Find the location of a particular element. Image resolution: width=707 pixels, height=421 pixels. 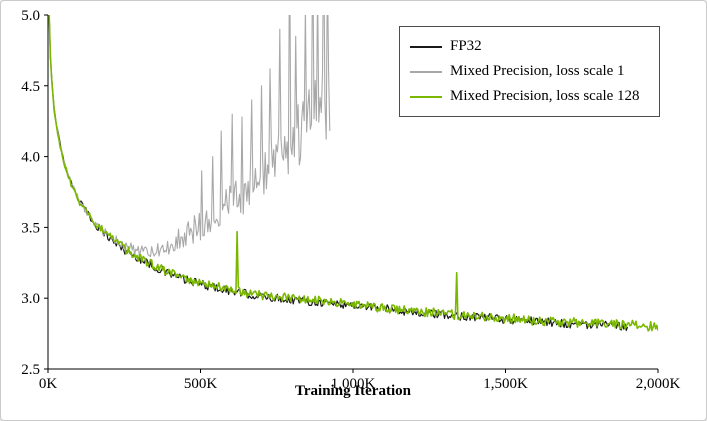

legend-item: Mixed Precision, loss scale 128 is located at coordinates (529, 96).